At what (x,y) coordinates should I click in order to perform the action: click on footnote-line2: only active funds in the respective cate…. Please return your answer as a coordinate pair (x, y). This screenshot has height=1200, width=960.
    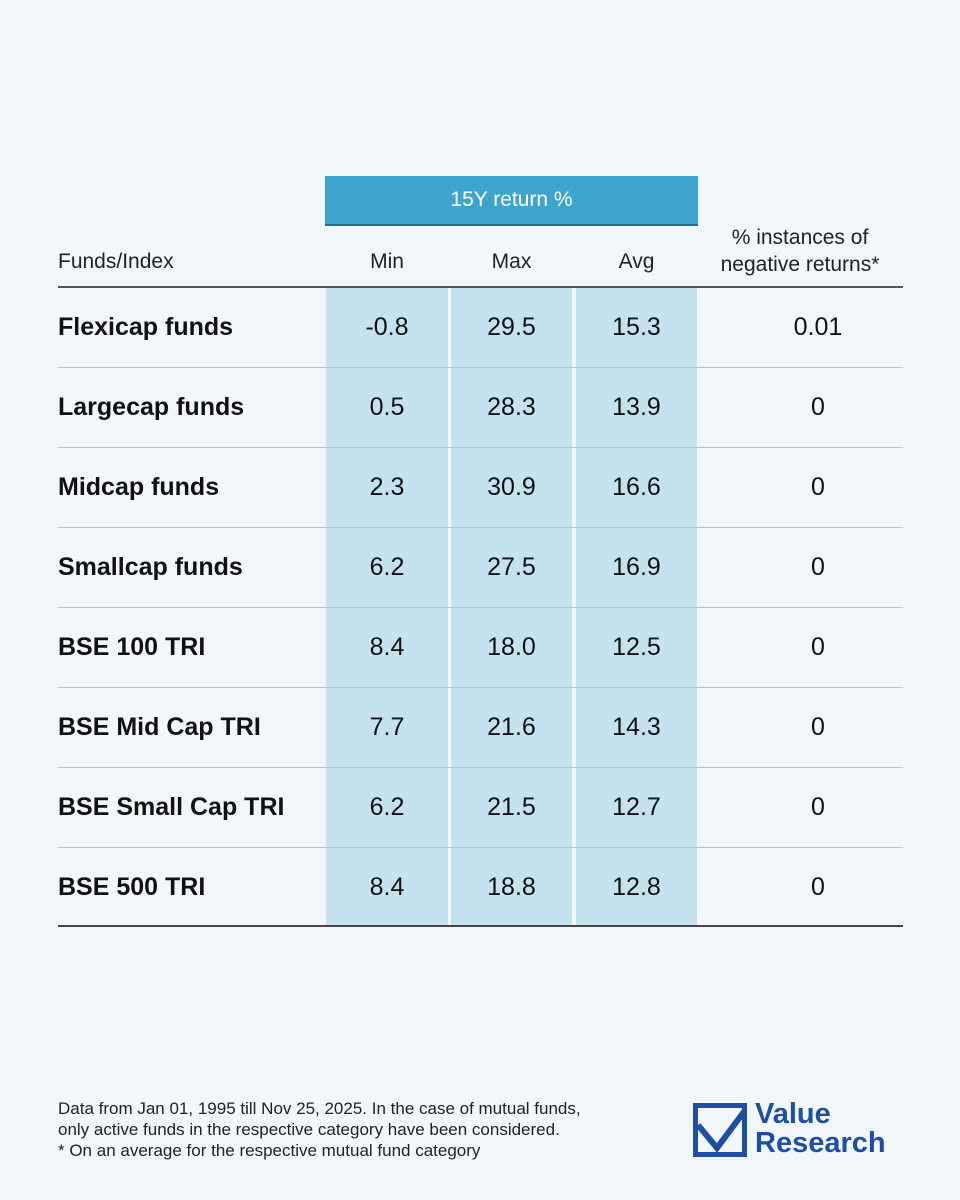
    Looking at the image, I should click on (309, 1129).